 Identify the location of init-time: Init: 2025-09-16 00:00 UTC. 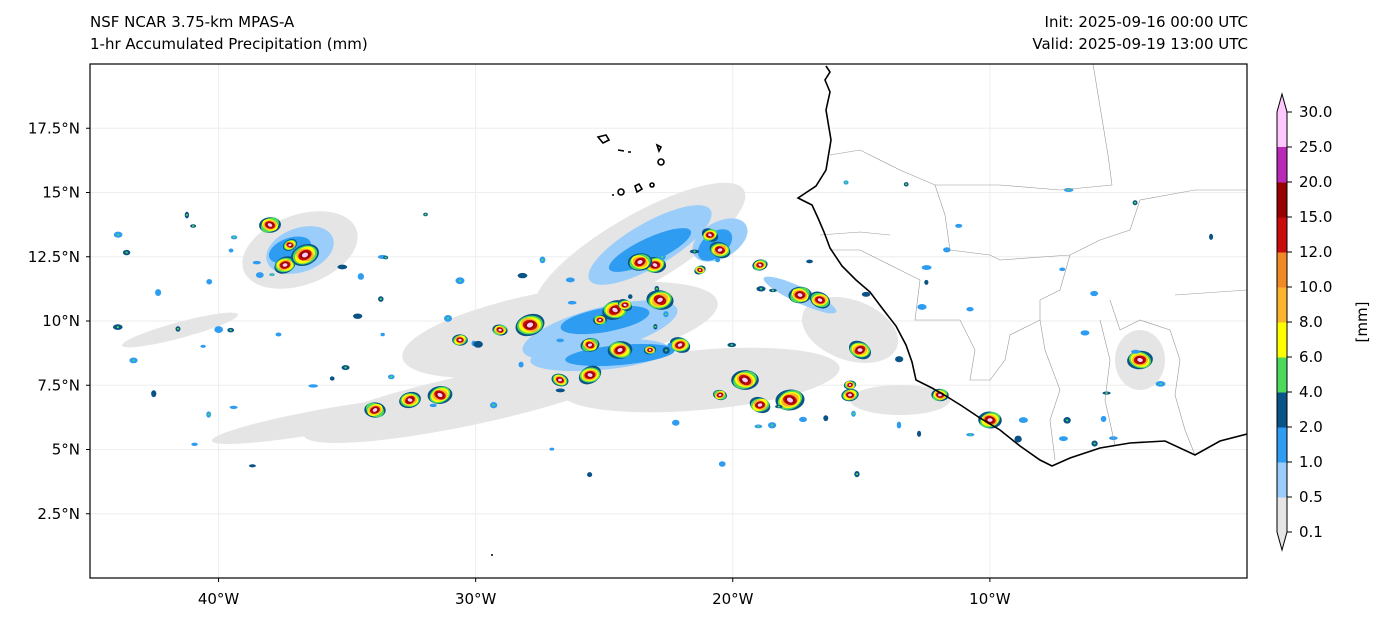
(1146, 22).